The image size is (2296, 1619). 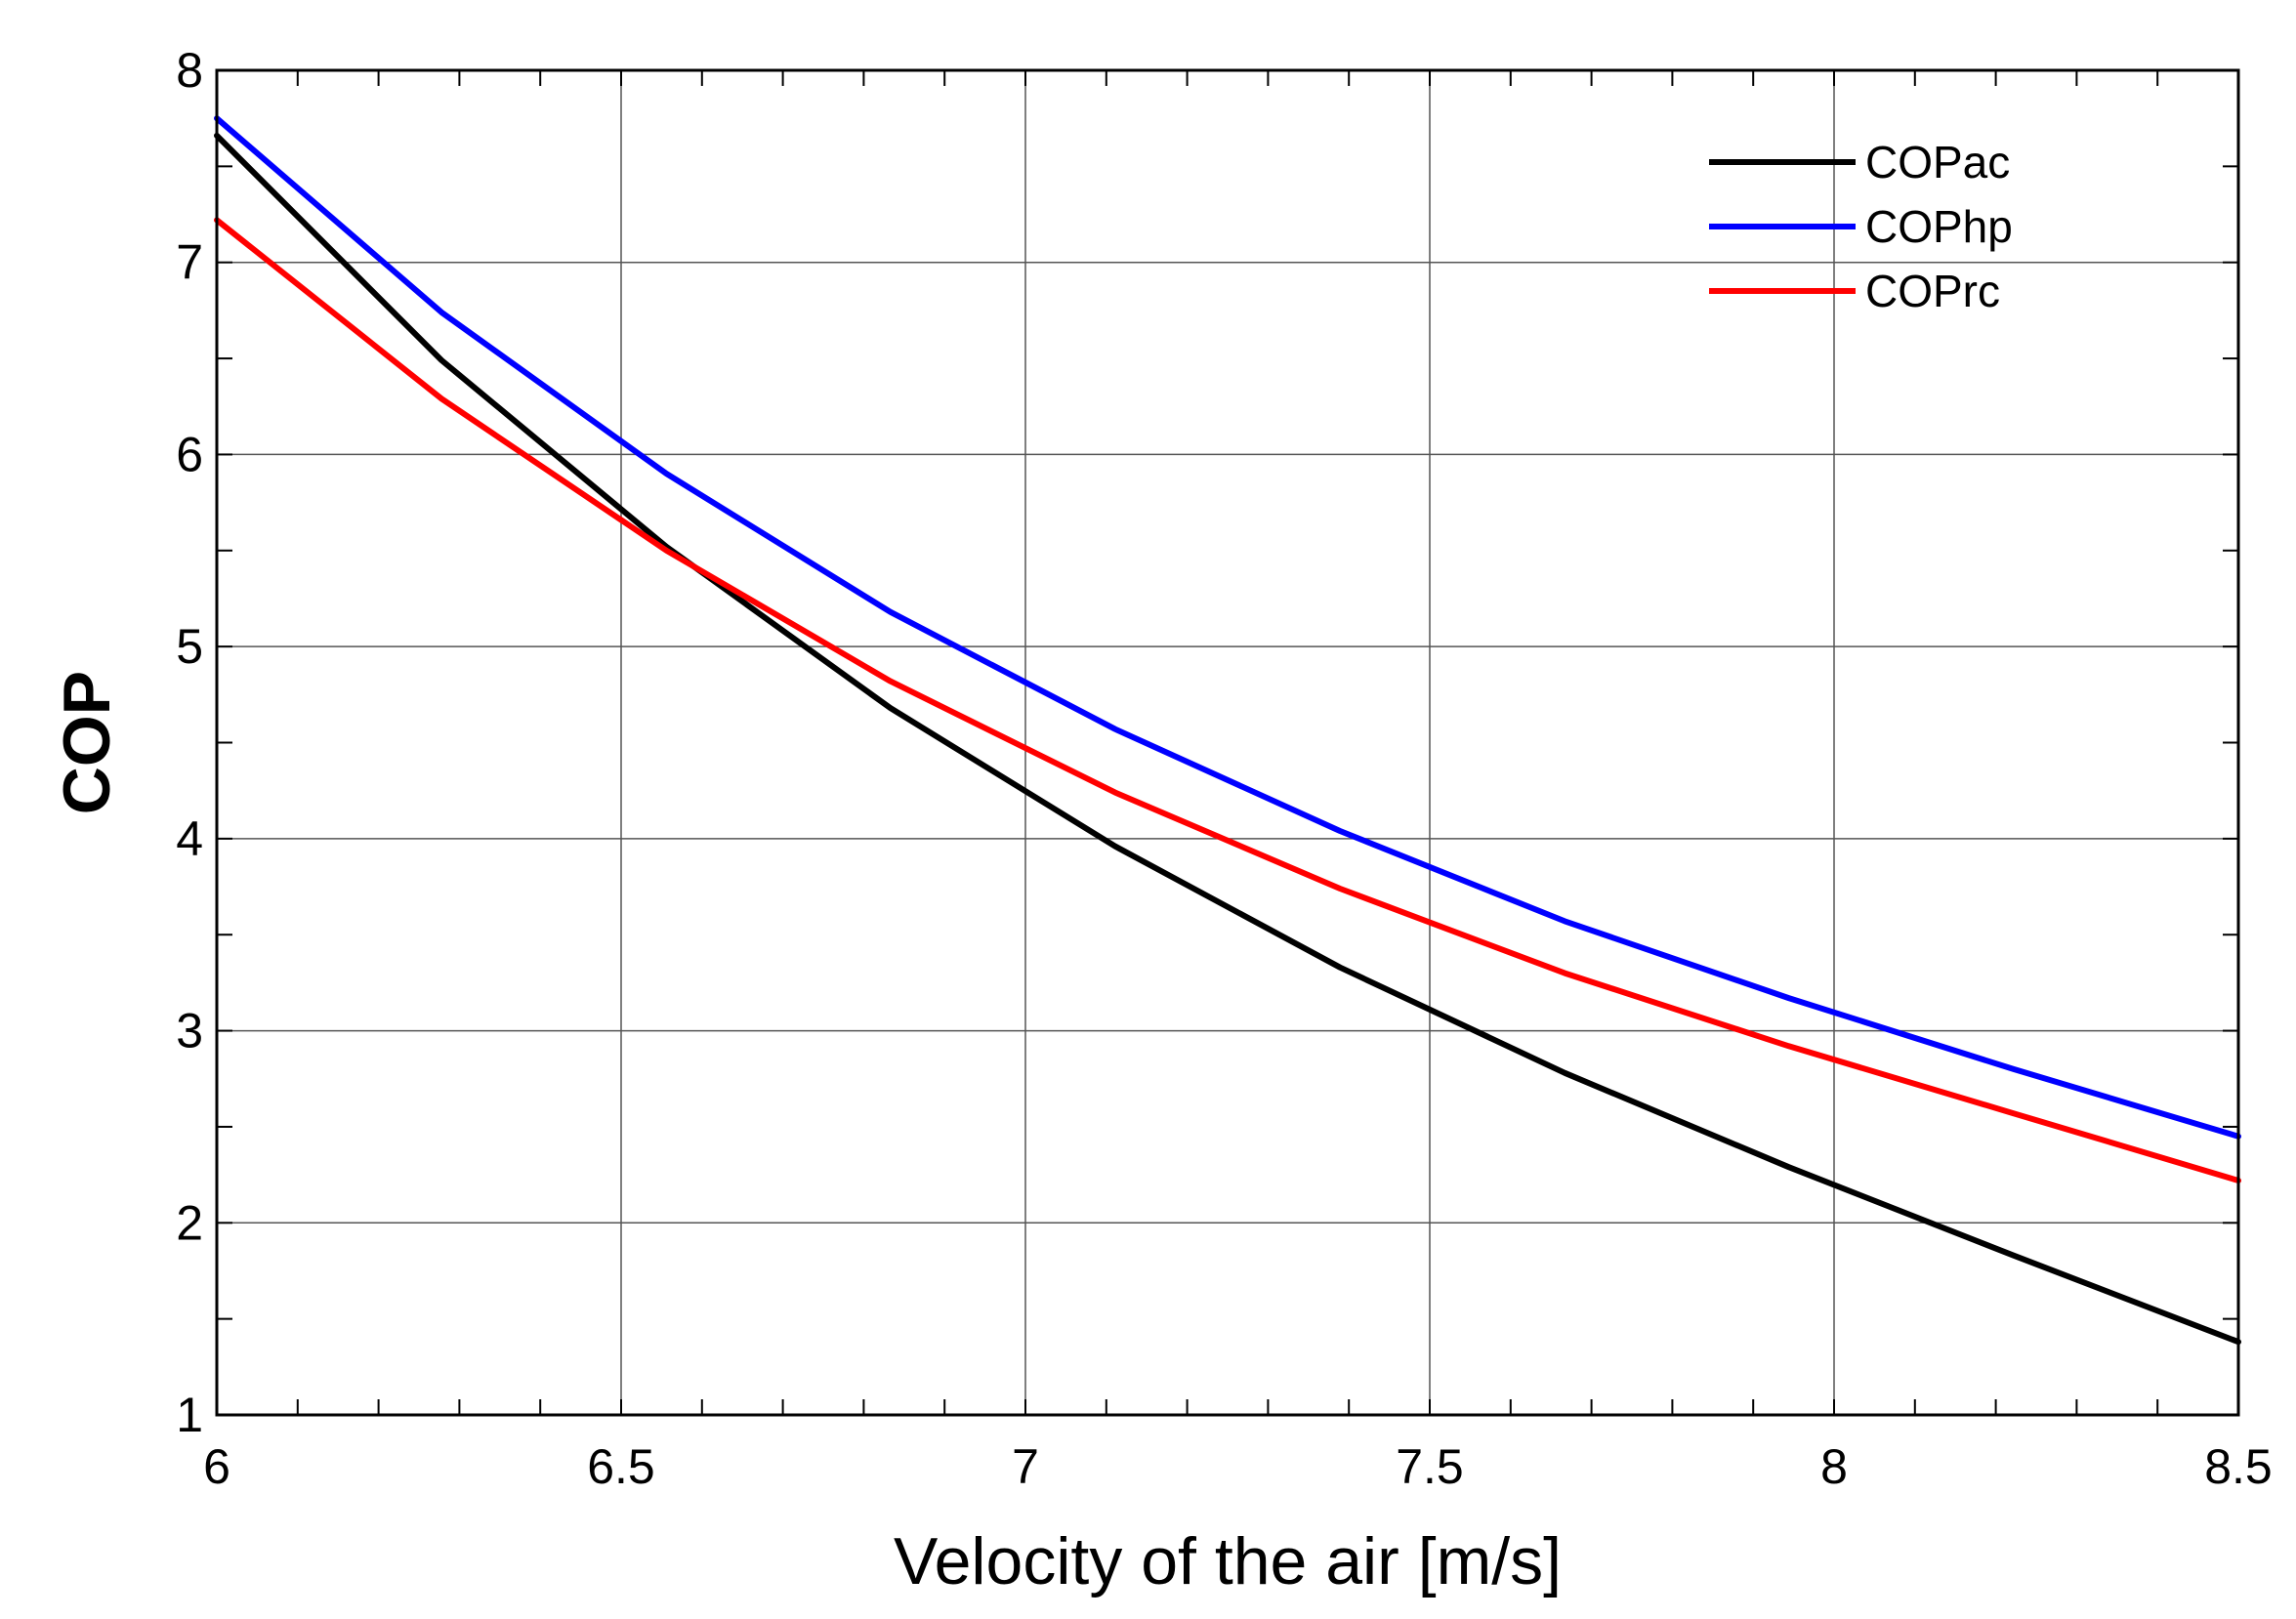 I want to click on y-tick-label: 8, so click(x=189, y=70).